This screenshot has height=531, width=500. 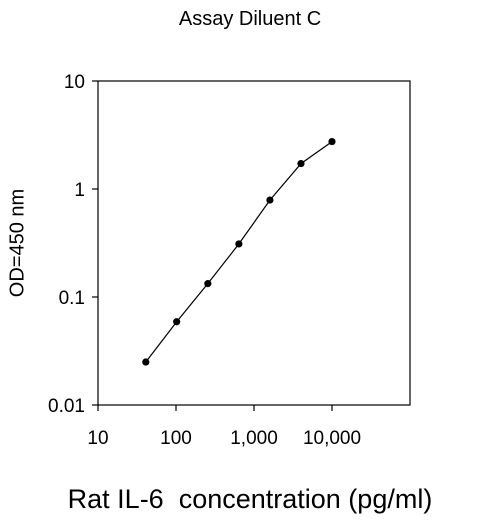 What do you see at coordinates (17, 243) in the screenshot?
I see `y-axis-label: OD=450 nm` at bounding box center [17, 243].